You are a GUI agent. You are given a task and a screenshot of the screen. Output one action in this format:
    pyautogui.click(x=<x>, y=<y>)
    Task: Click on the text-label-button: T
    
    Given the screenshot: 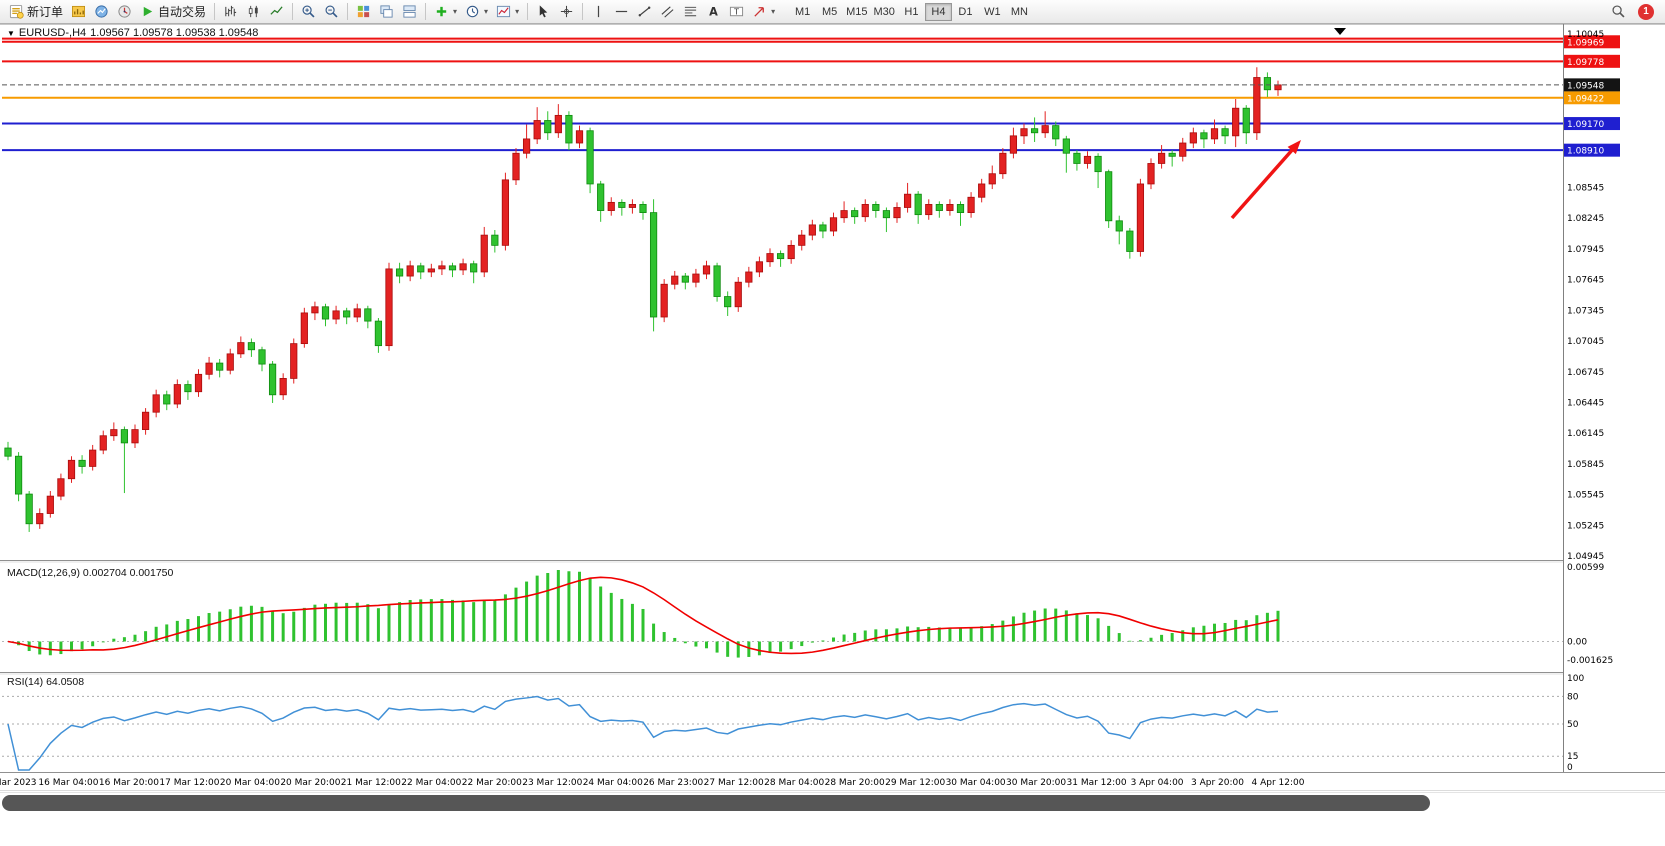 What is the action you would take?
    pyautogui.click(x=736, y=12)
    